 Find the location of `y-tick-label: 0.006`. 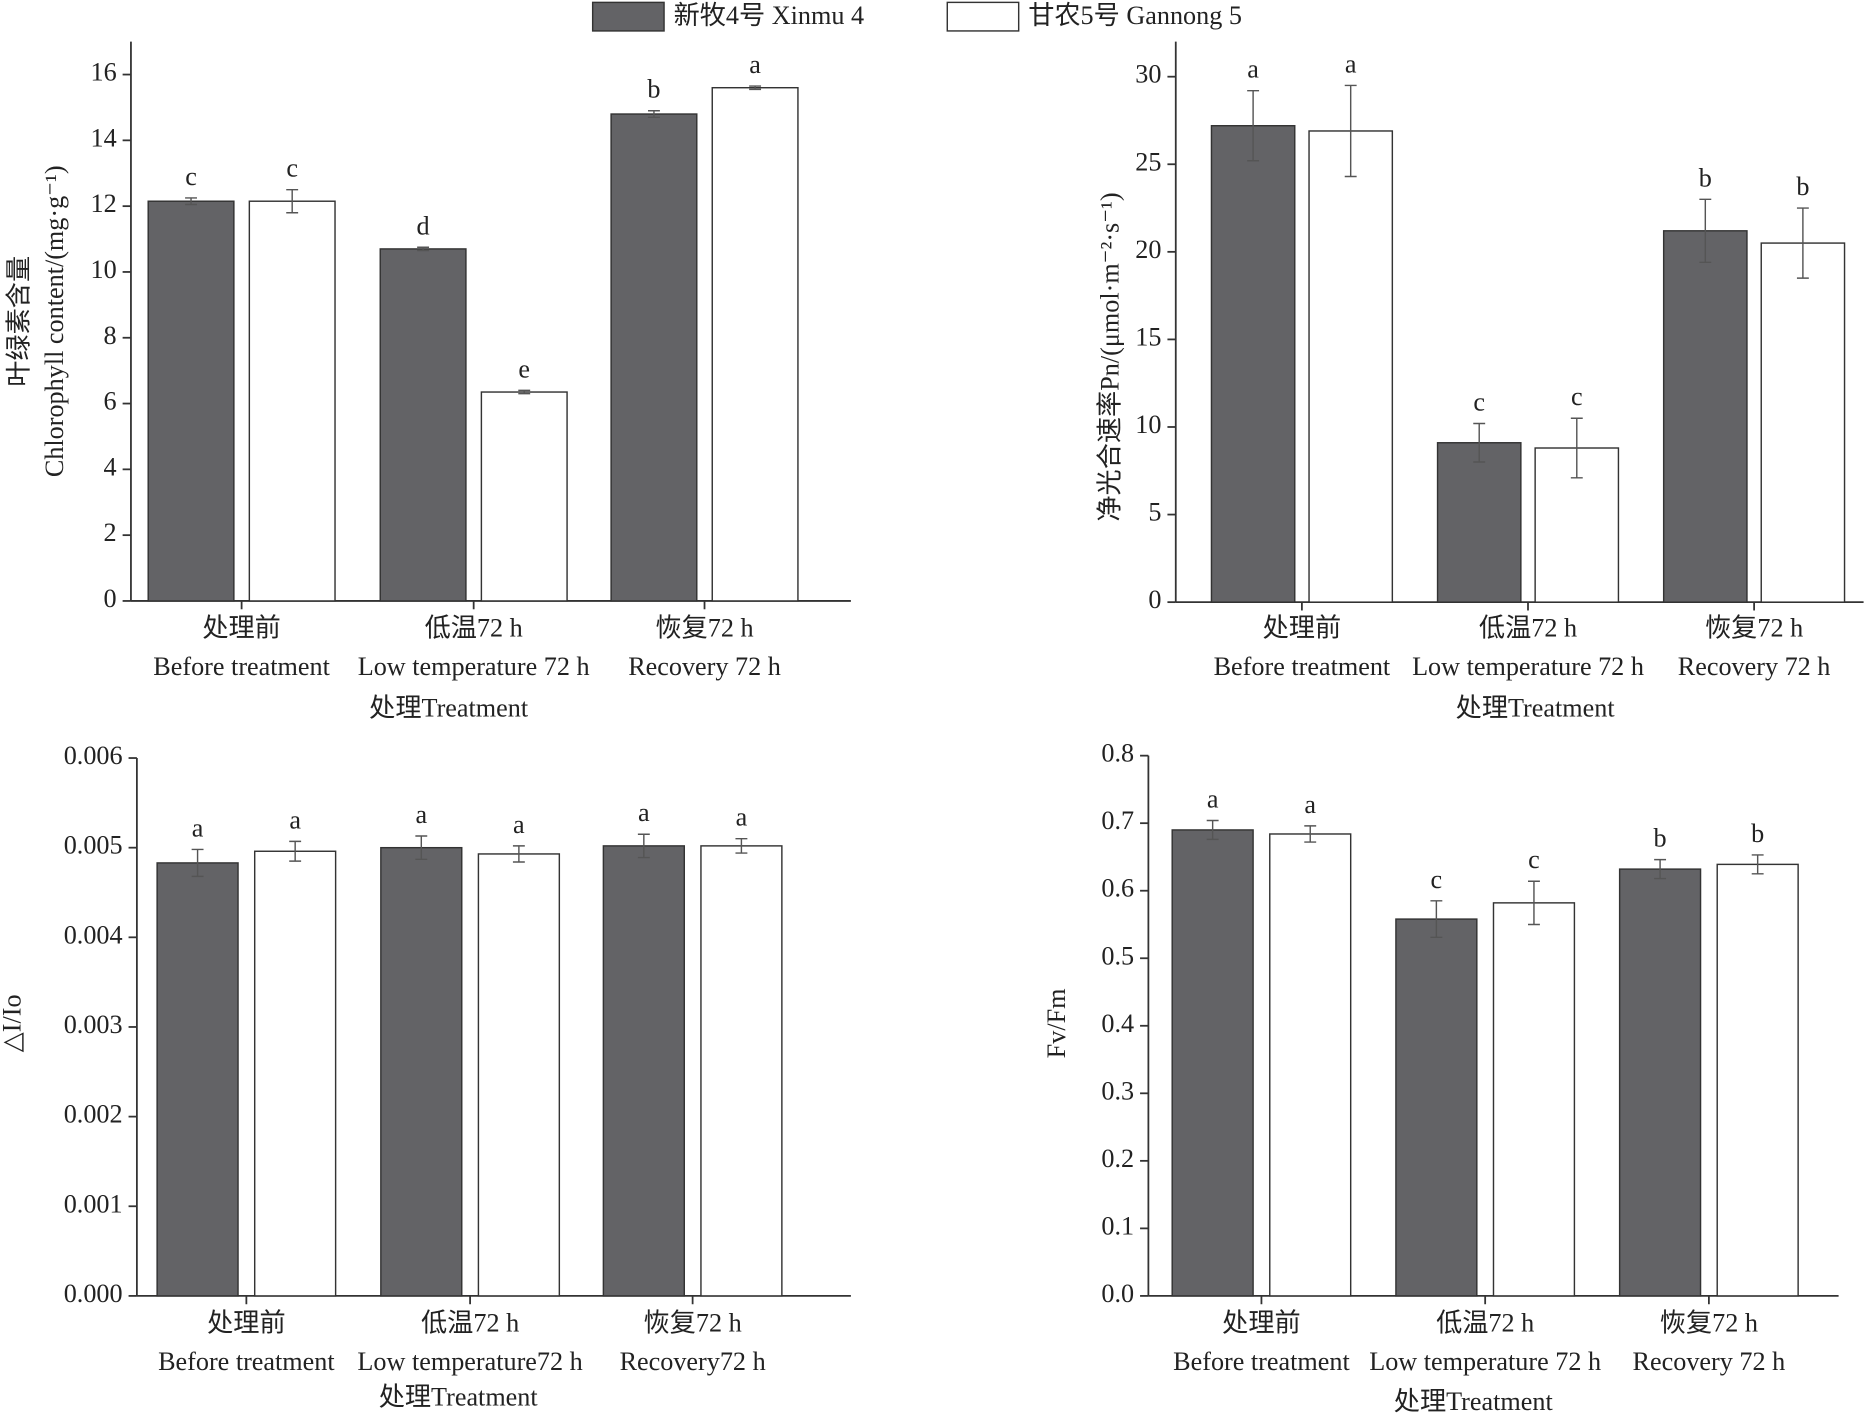

y-tick-label: 0.006 is located at coordinates (93, 755).